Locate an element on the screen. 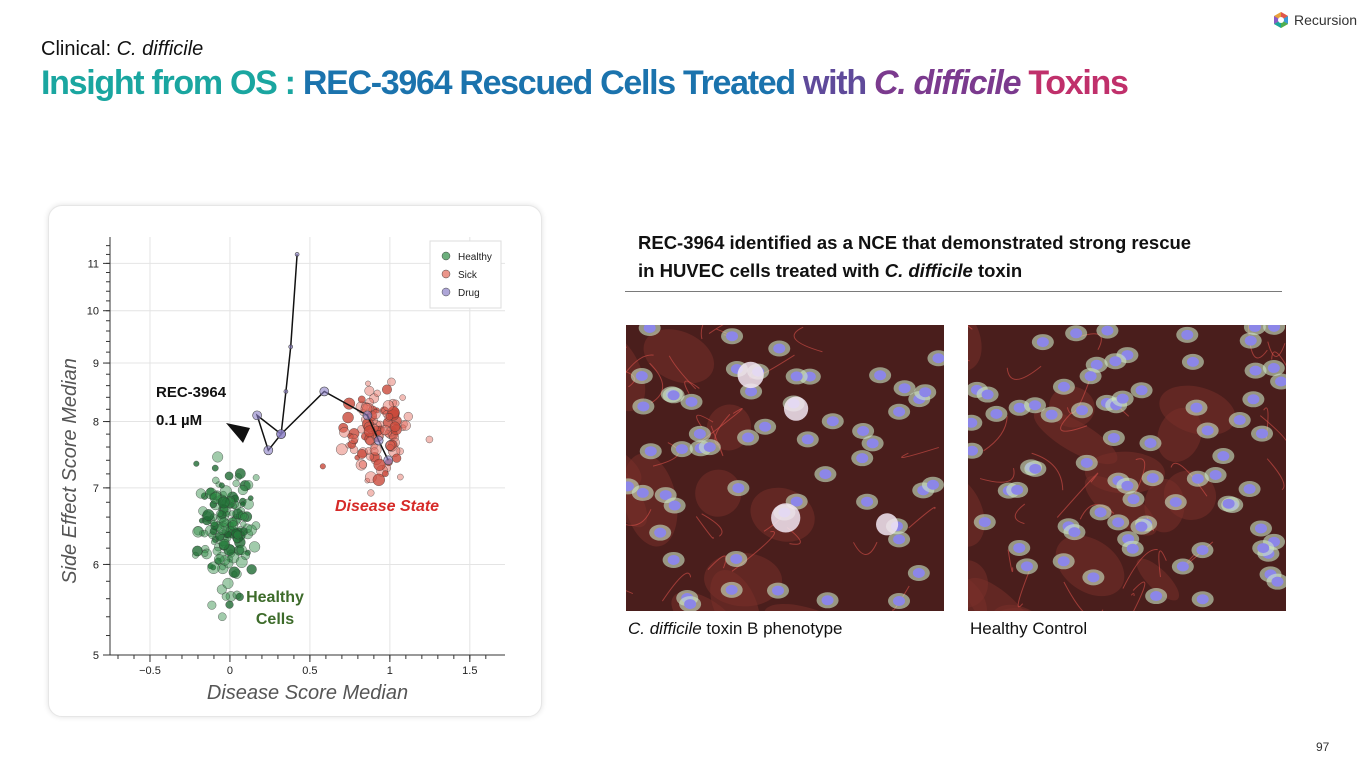 This screenshot has width=1365, height=768. headline-line2-prefix: in HUVEC cells treated with is located at coordinates (761, 270).